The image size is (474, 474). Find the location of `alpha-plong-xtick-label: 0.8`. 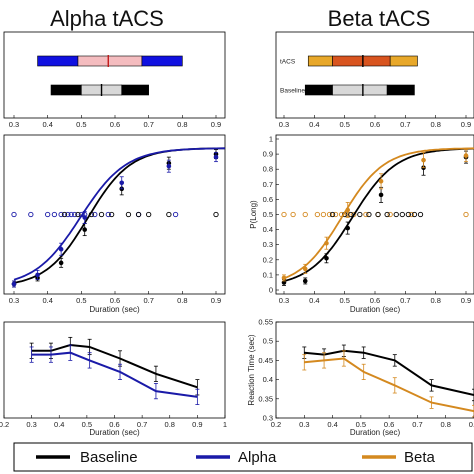

alpha-plong-xtick-label: 0.8 is located at coordinates (182, 300).